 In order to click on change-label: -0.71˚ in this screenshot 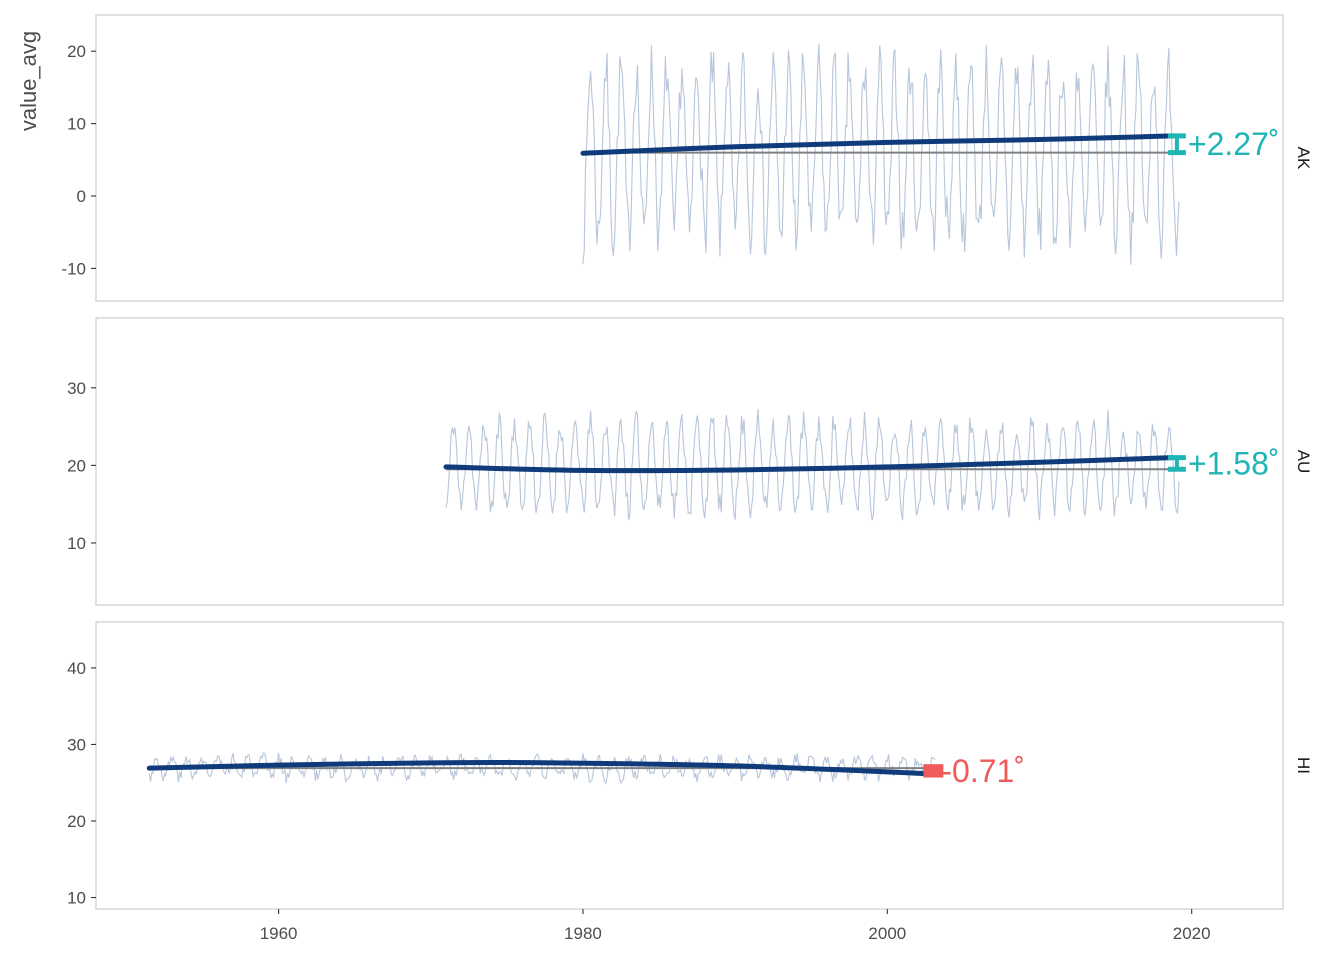, I will do `click(983, 771)`.